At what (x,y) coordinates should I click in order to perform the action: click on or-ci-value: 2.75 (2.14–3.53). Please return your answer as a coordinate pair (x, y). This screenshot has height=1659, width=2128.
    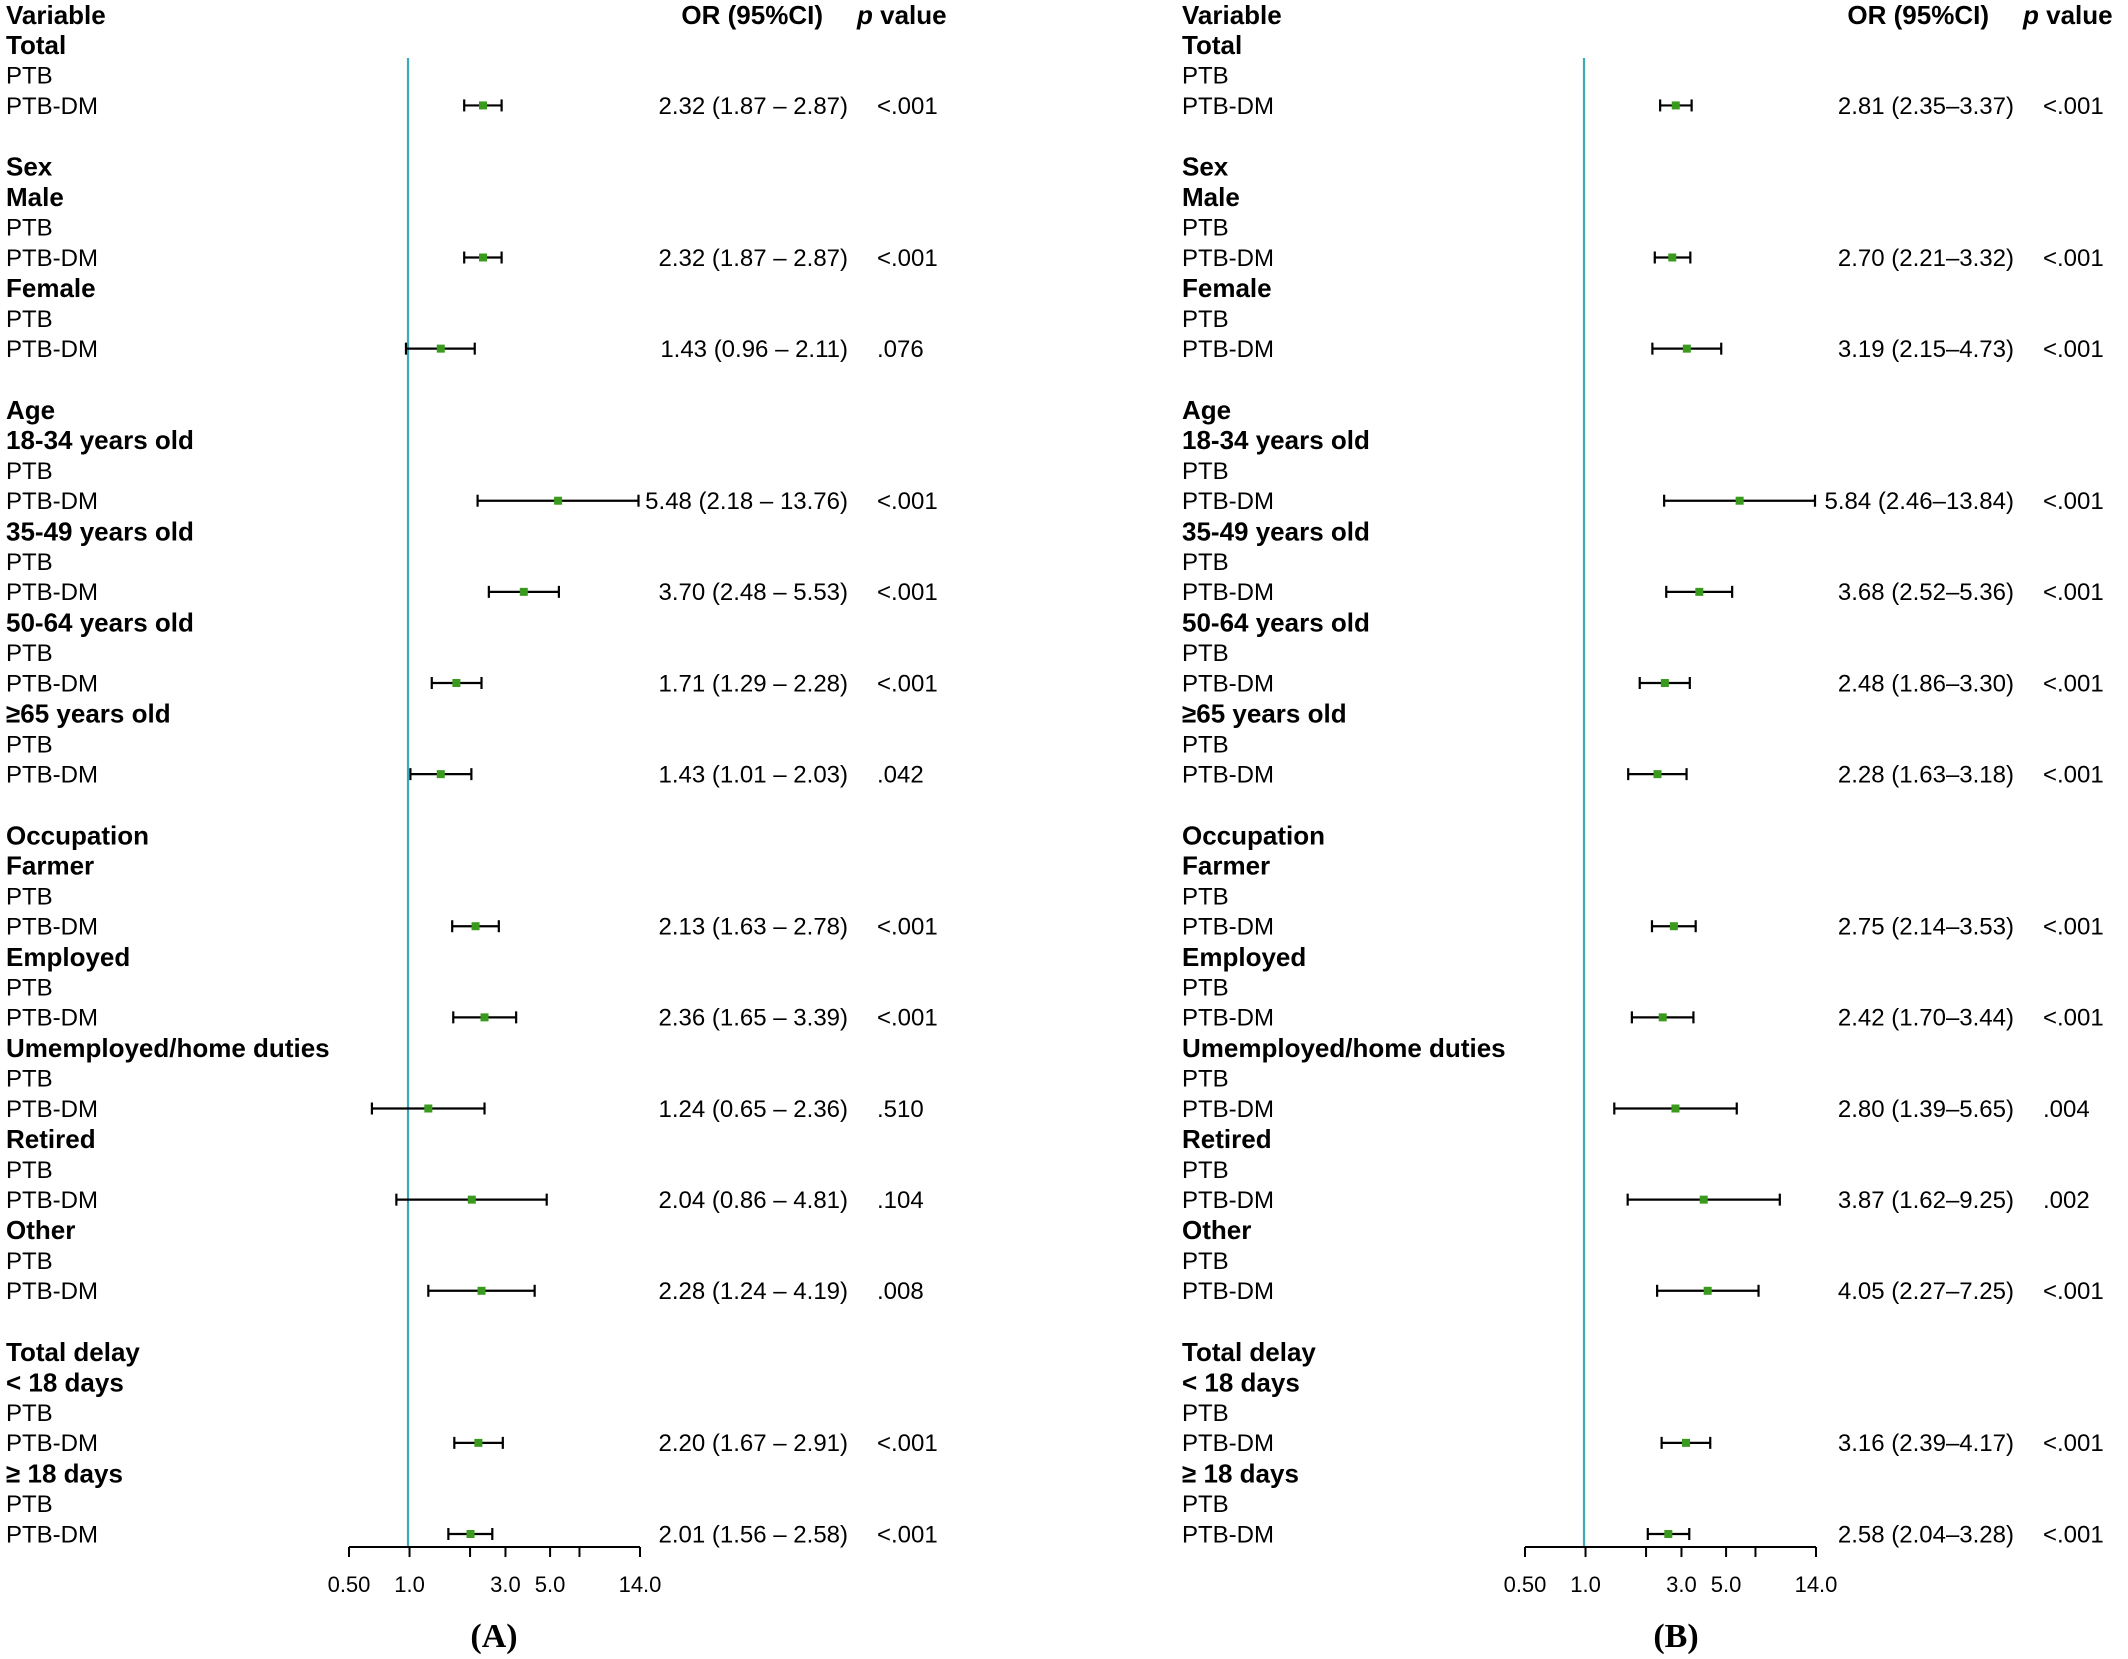
    Looking at the image, I should click on (1926, 927).